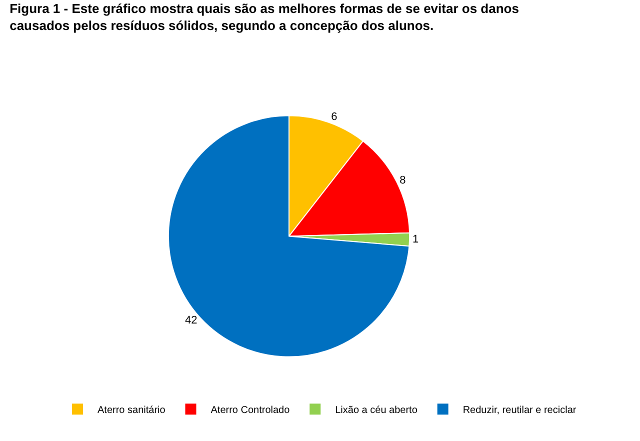  What do you see at coordinates (250, 410) in the screenshot?
I see `legend-label: Aterro Controlado` at bounding box center [250, 410].